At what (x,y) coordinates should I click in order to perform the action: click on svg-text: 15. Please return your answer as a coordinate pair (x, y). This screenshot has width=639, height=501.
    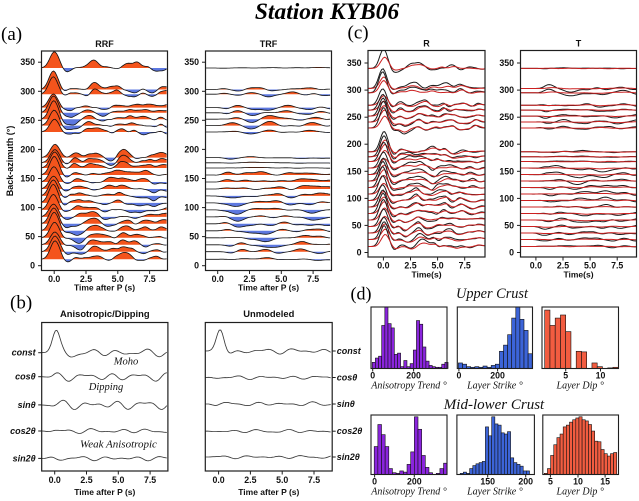
    Looking at the image, I should click on (605, 482).